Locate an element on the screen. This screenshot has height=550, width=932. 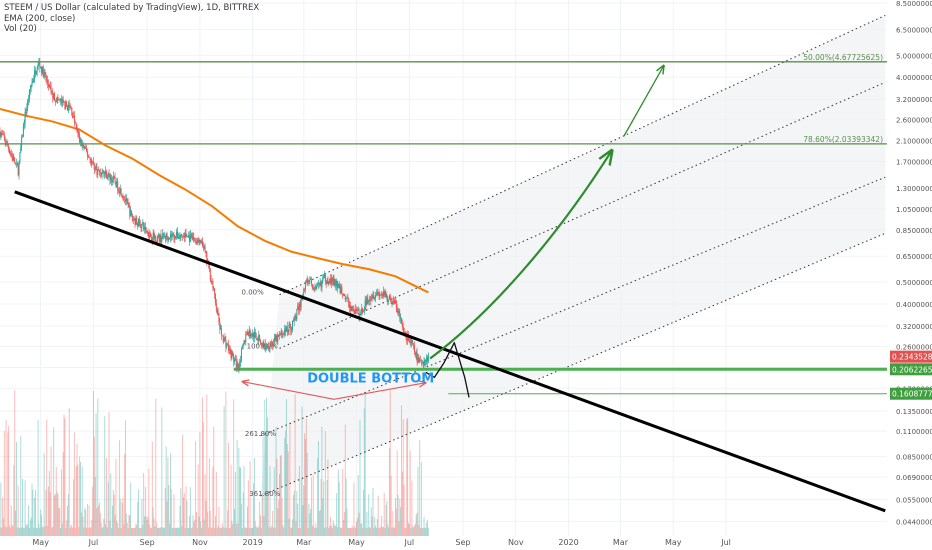
time-axis-label: Nov is located at coordinates (516, 542).